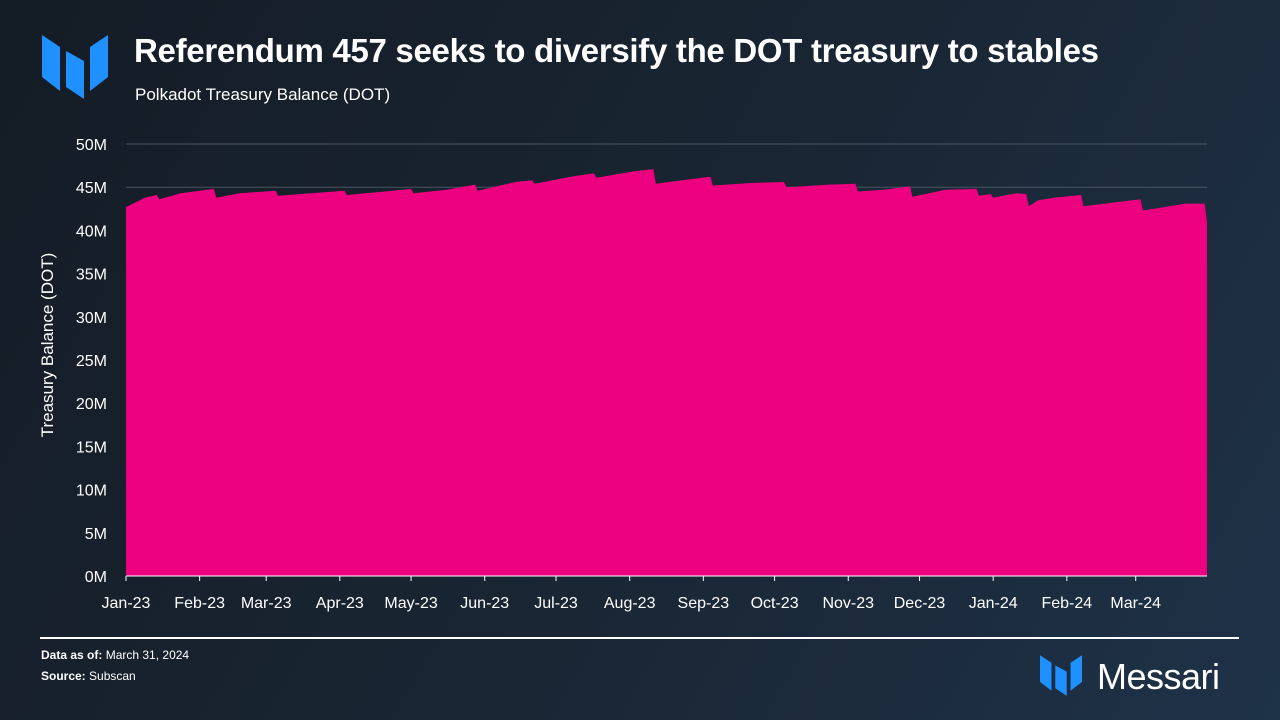 This screenshot has width=1280, height=720. What do you see at coordinates (126, 603) in the screenshot?
I see `x-tick-label: Jan-23` at bounding box center [126, 603].